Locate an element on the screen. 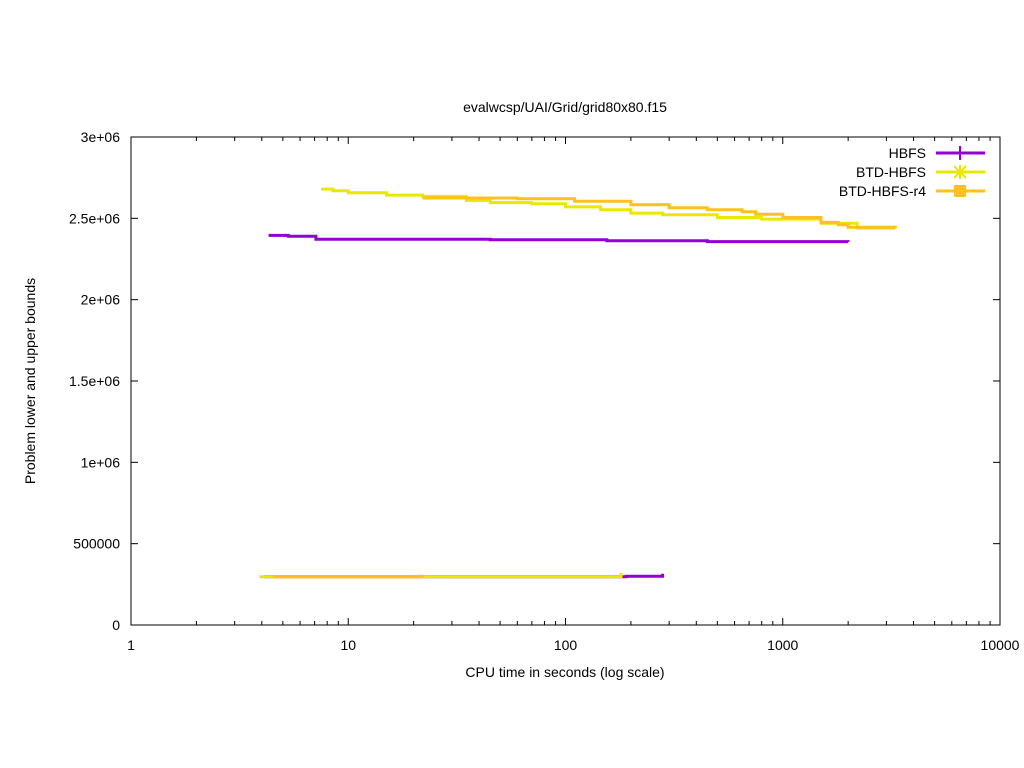  legend-label: HBFS is located at coordinates (907, 153).